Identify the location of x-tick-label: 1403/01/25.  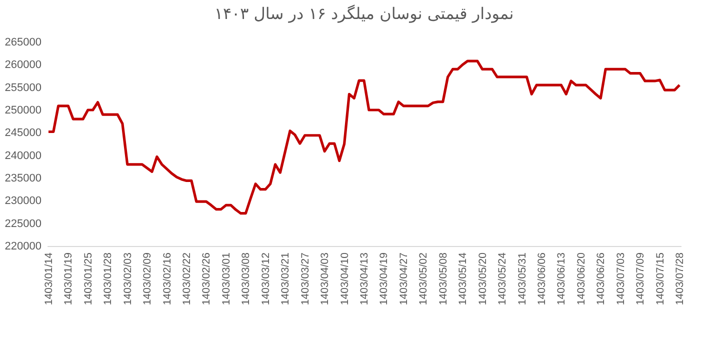
(88, 279).